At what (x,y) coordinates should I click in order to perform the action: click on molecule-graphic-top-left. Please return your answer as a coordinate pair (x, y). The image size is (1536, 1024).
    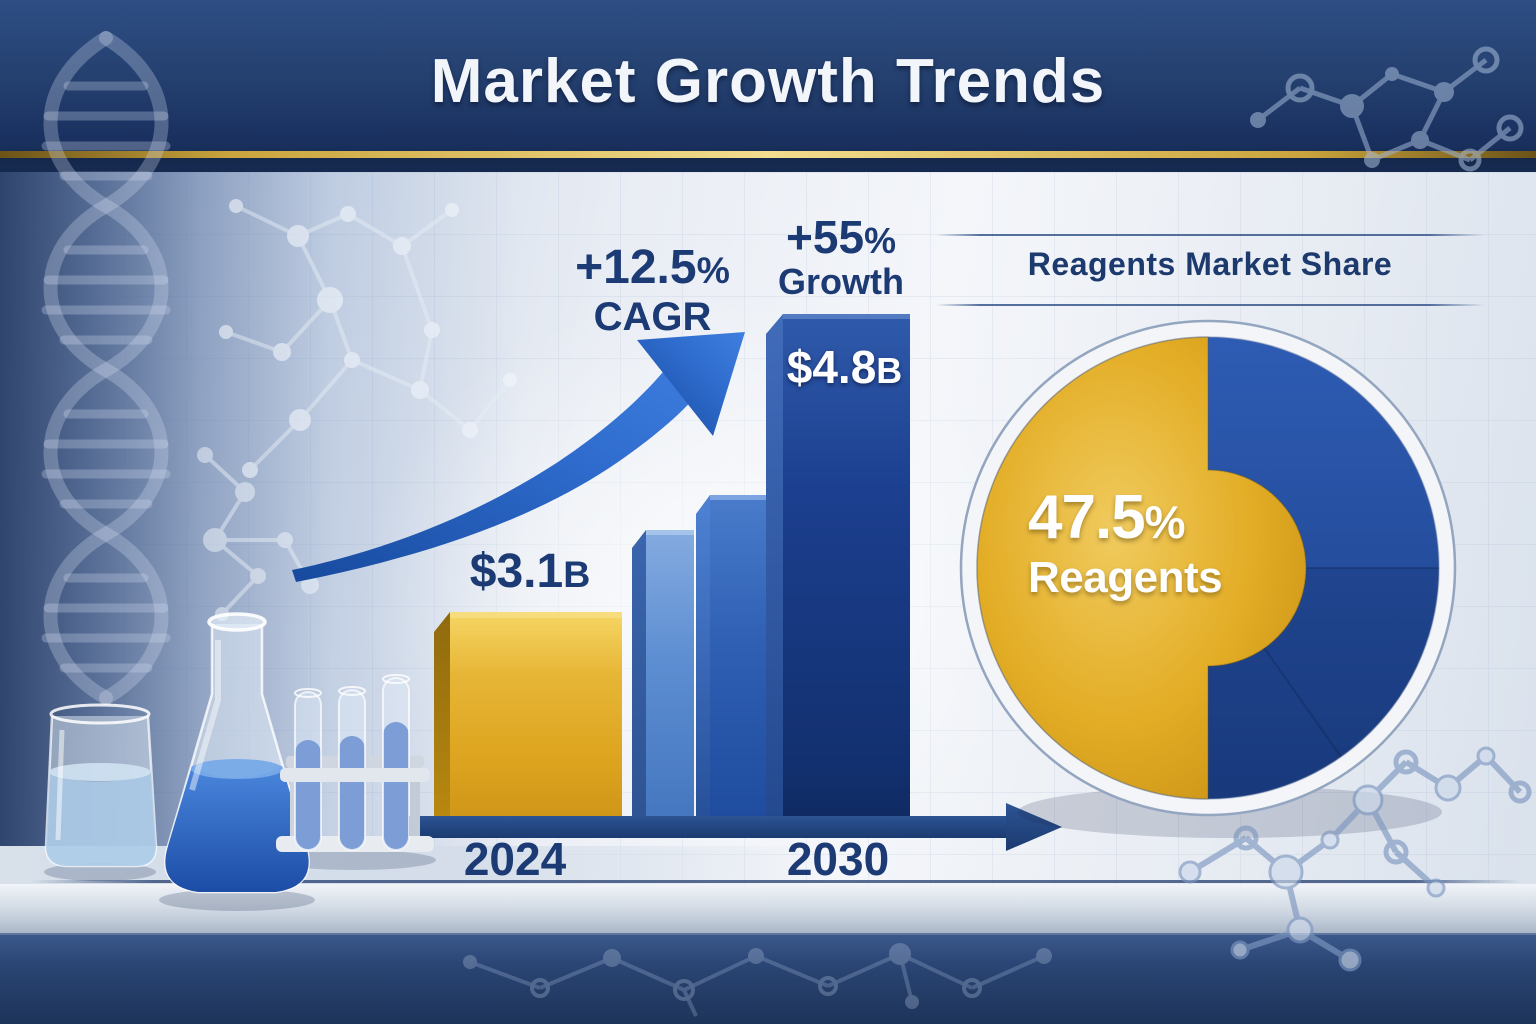
    Looking at the image, I should click on (368, 338).